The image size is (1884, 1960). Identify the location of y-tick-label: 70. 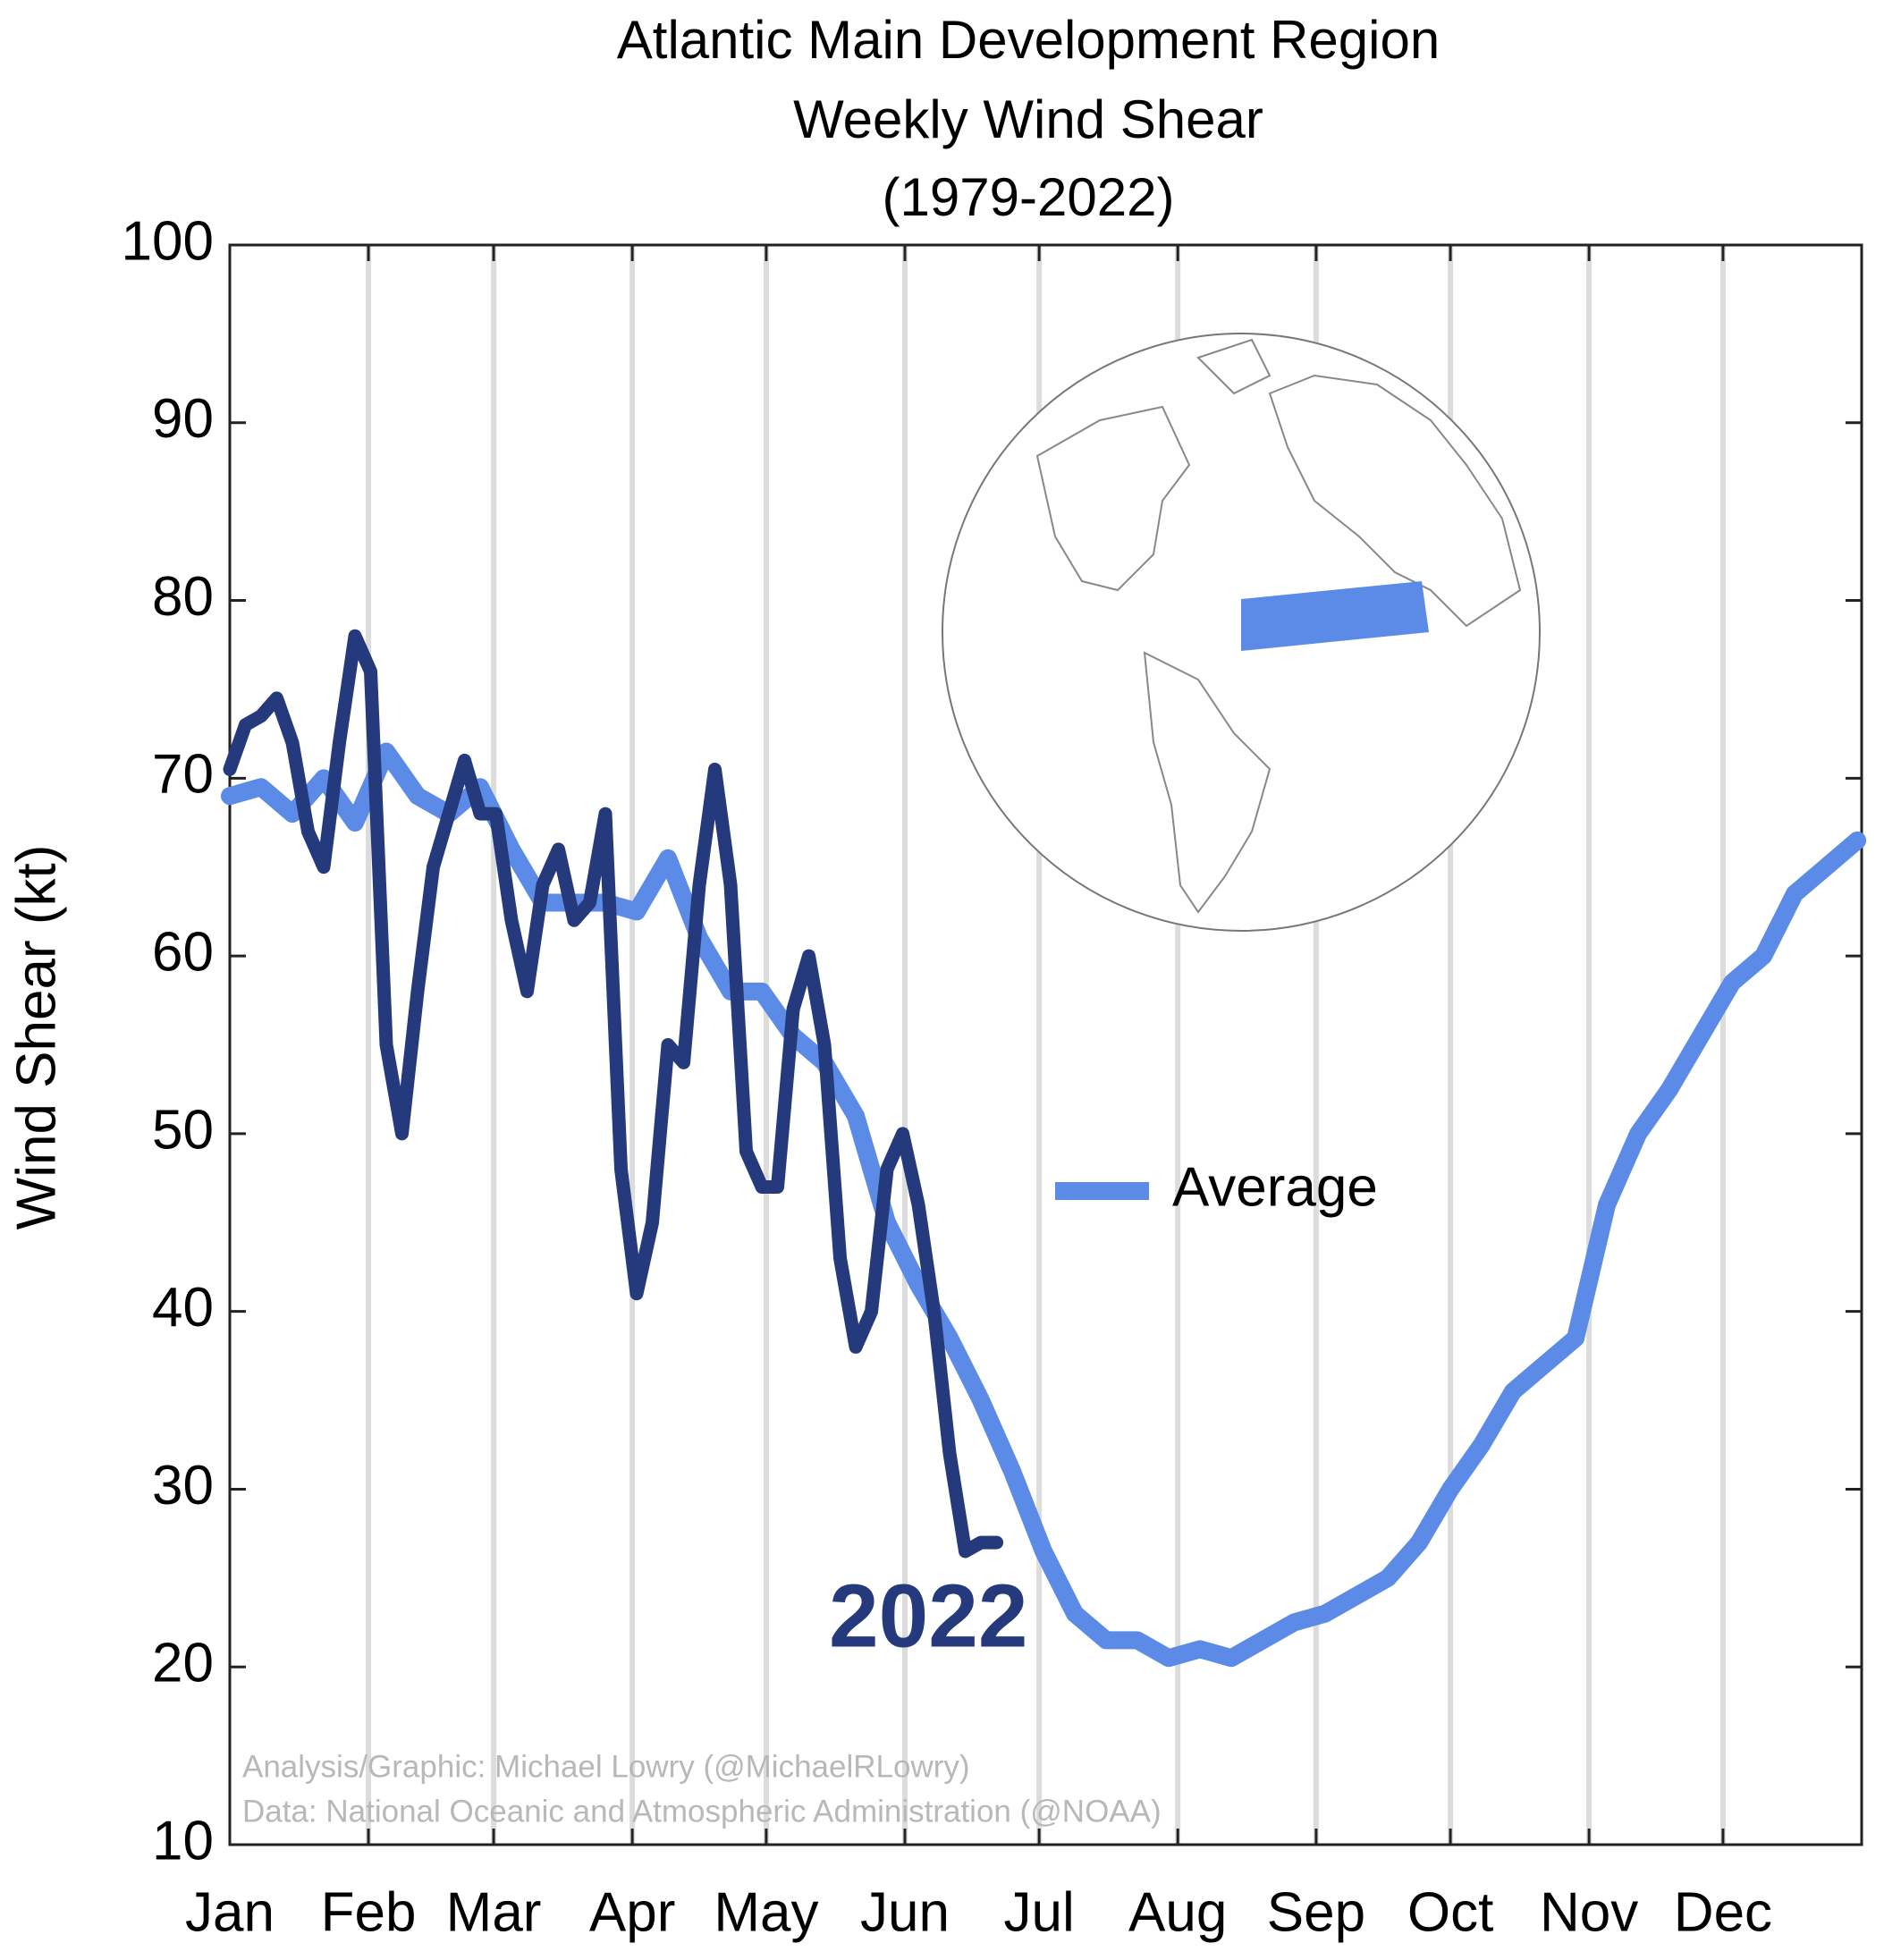
(183, 775).